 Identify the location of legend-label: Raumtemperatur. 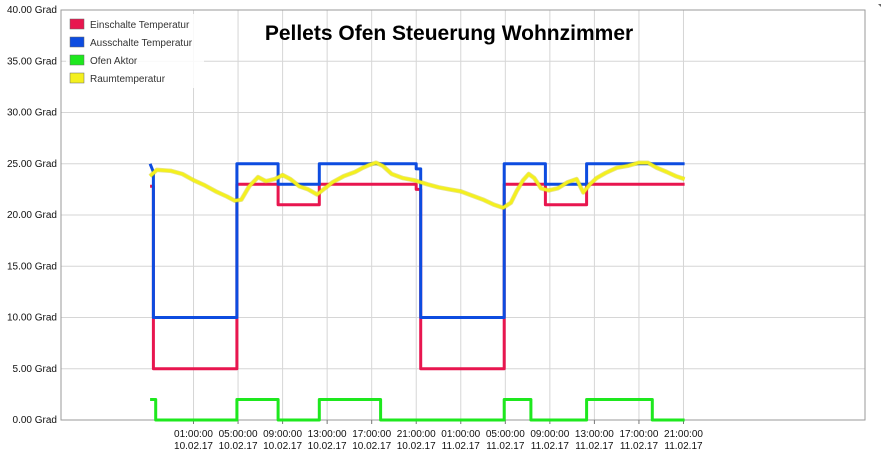
(128, 79).